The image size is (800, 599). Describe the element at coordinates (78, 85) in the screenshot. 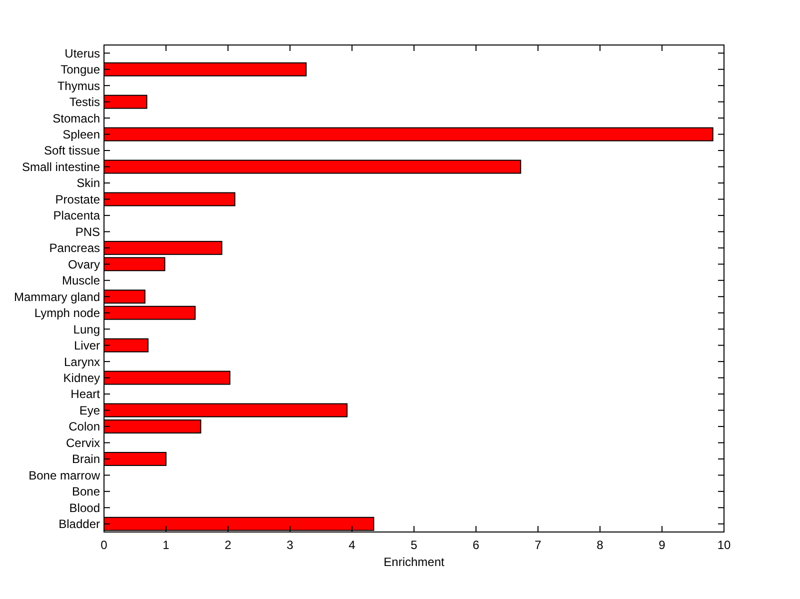

I see `y-tick-label: Thymus` at that location.